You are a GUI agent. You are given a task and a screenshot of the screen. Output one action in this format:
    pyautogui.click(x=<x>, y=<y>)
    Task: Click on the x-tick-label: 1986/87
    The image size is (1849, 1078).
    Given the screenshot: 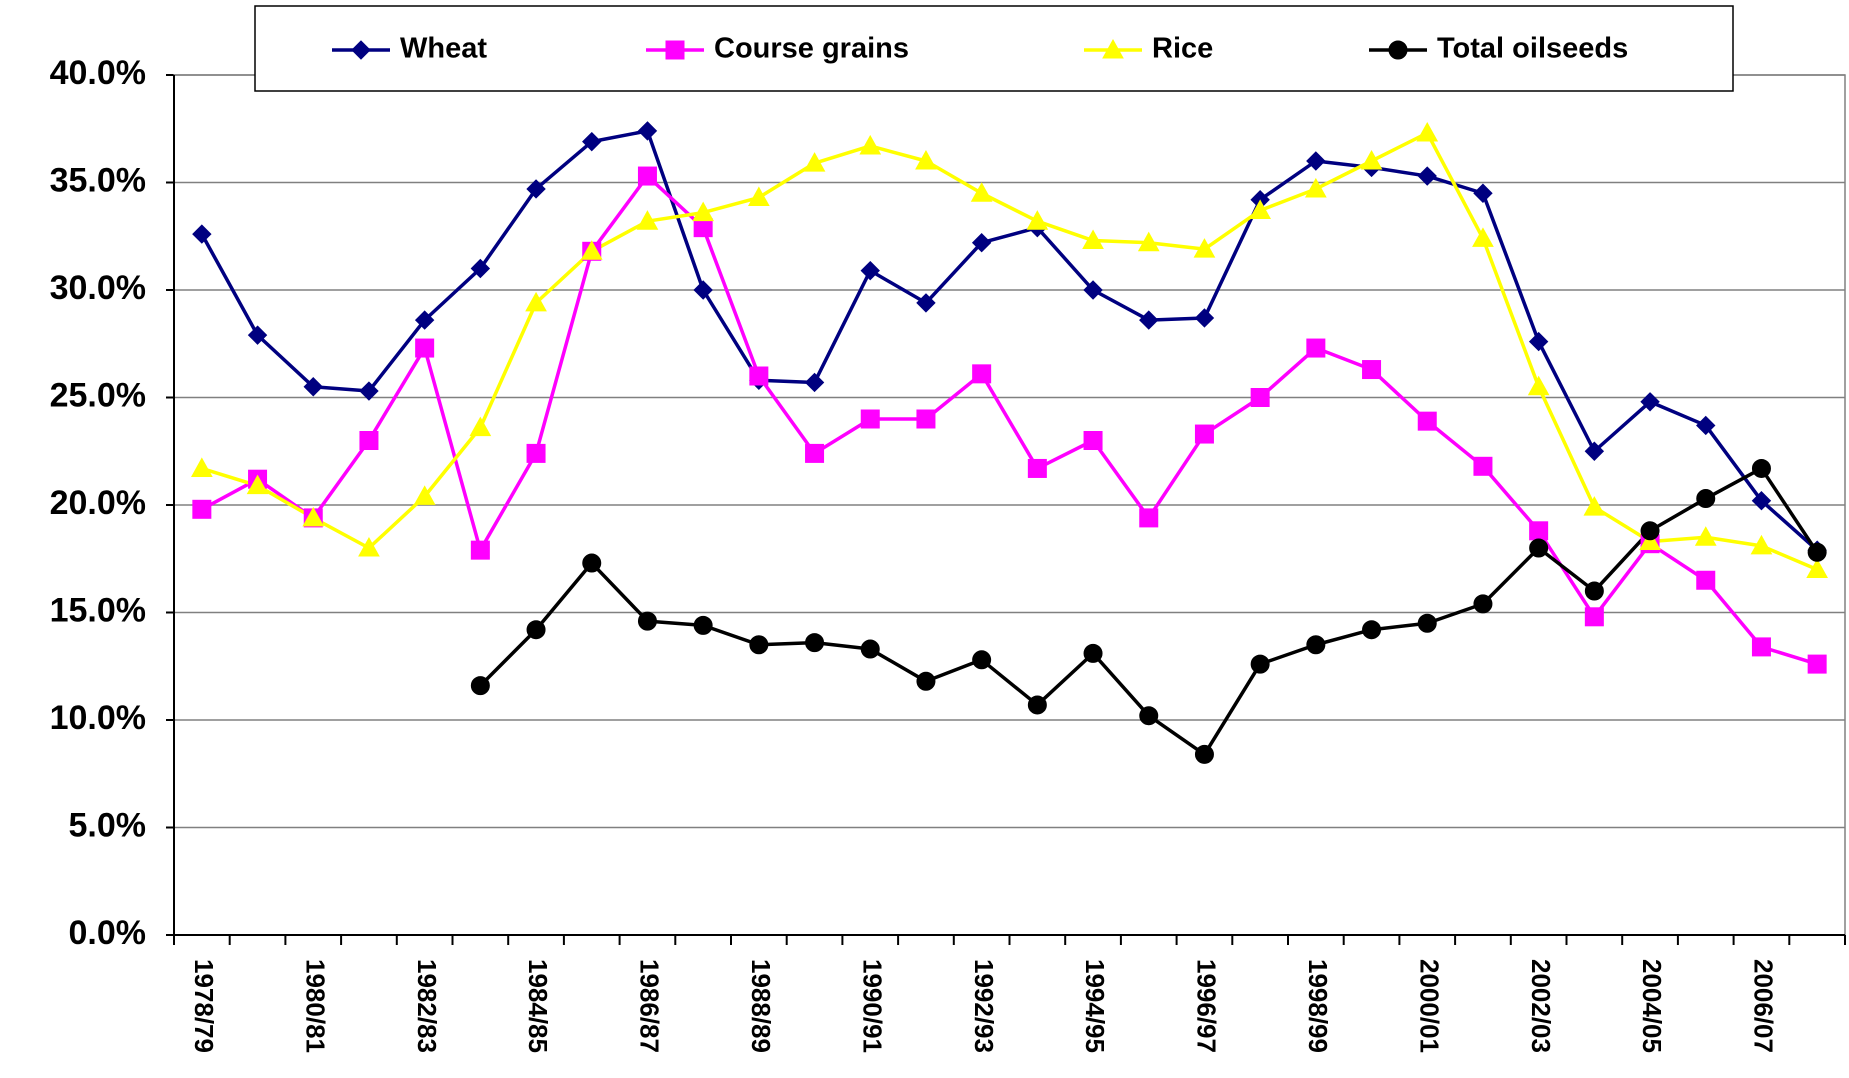 What is the action you would take?
    pyautogui.click(x=650, y=1006)
    